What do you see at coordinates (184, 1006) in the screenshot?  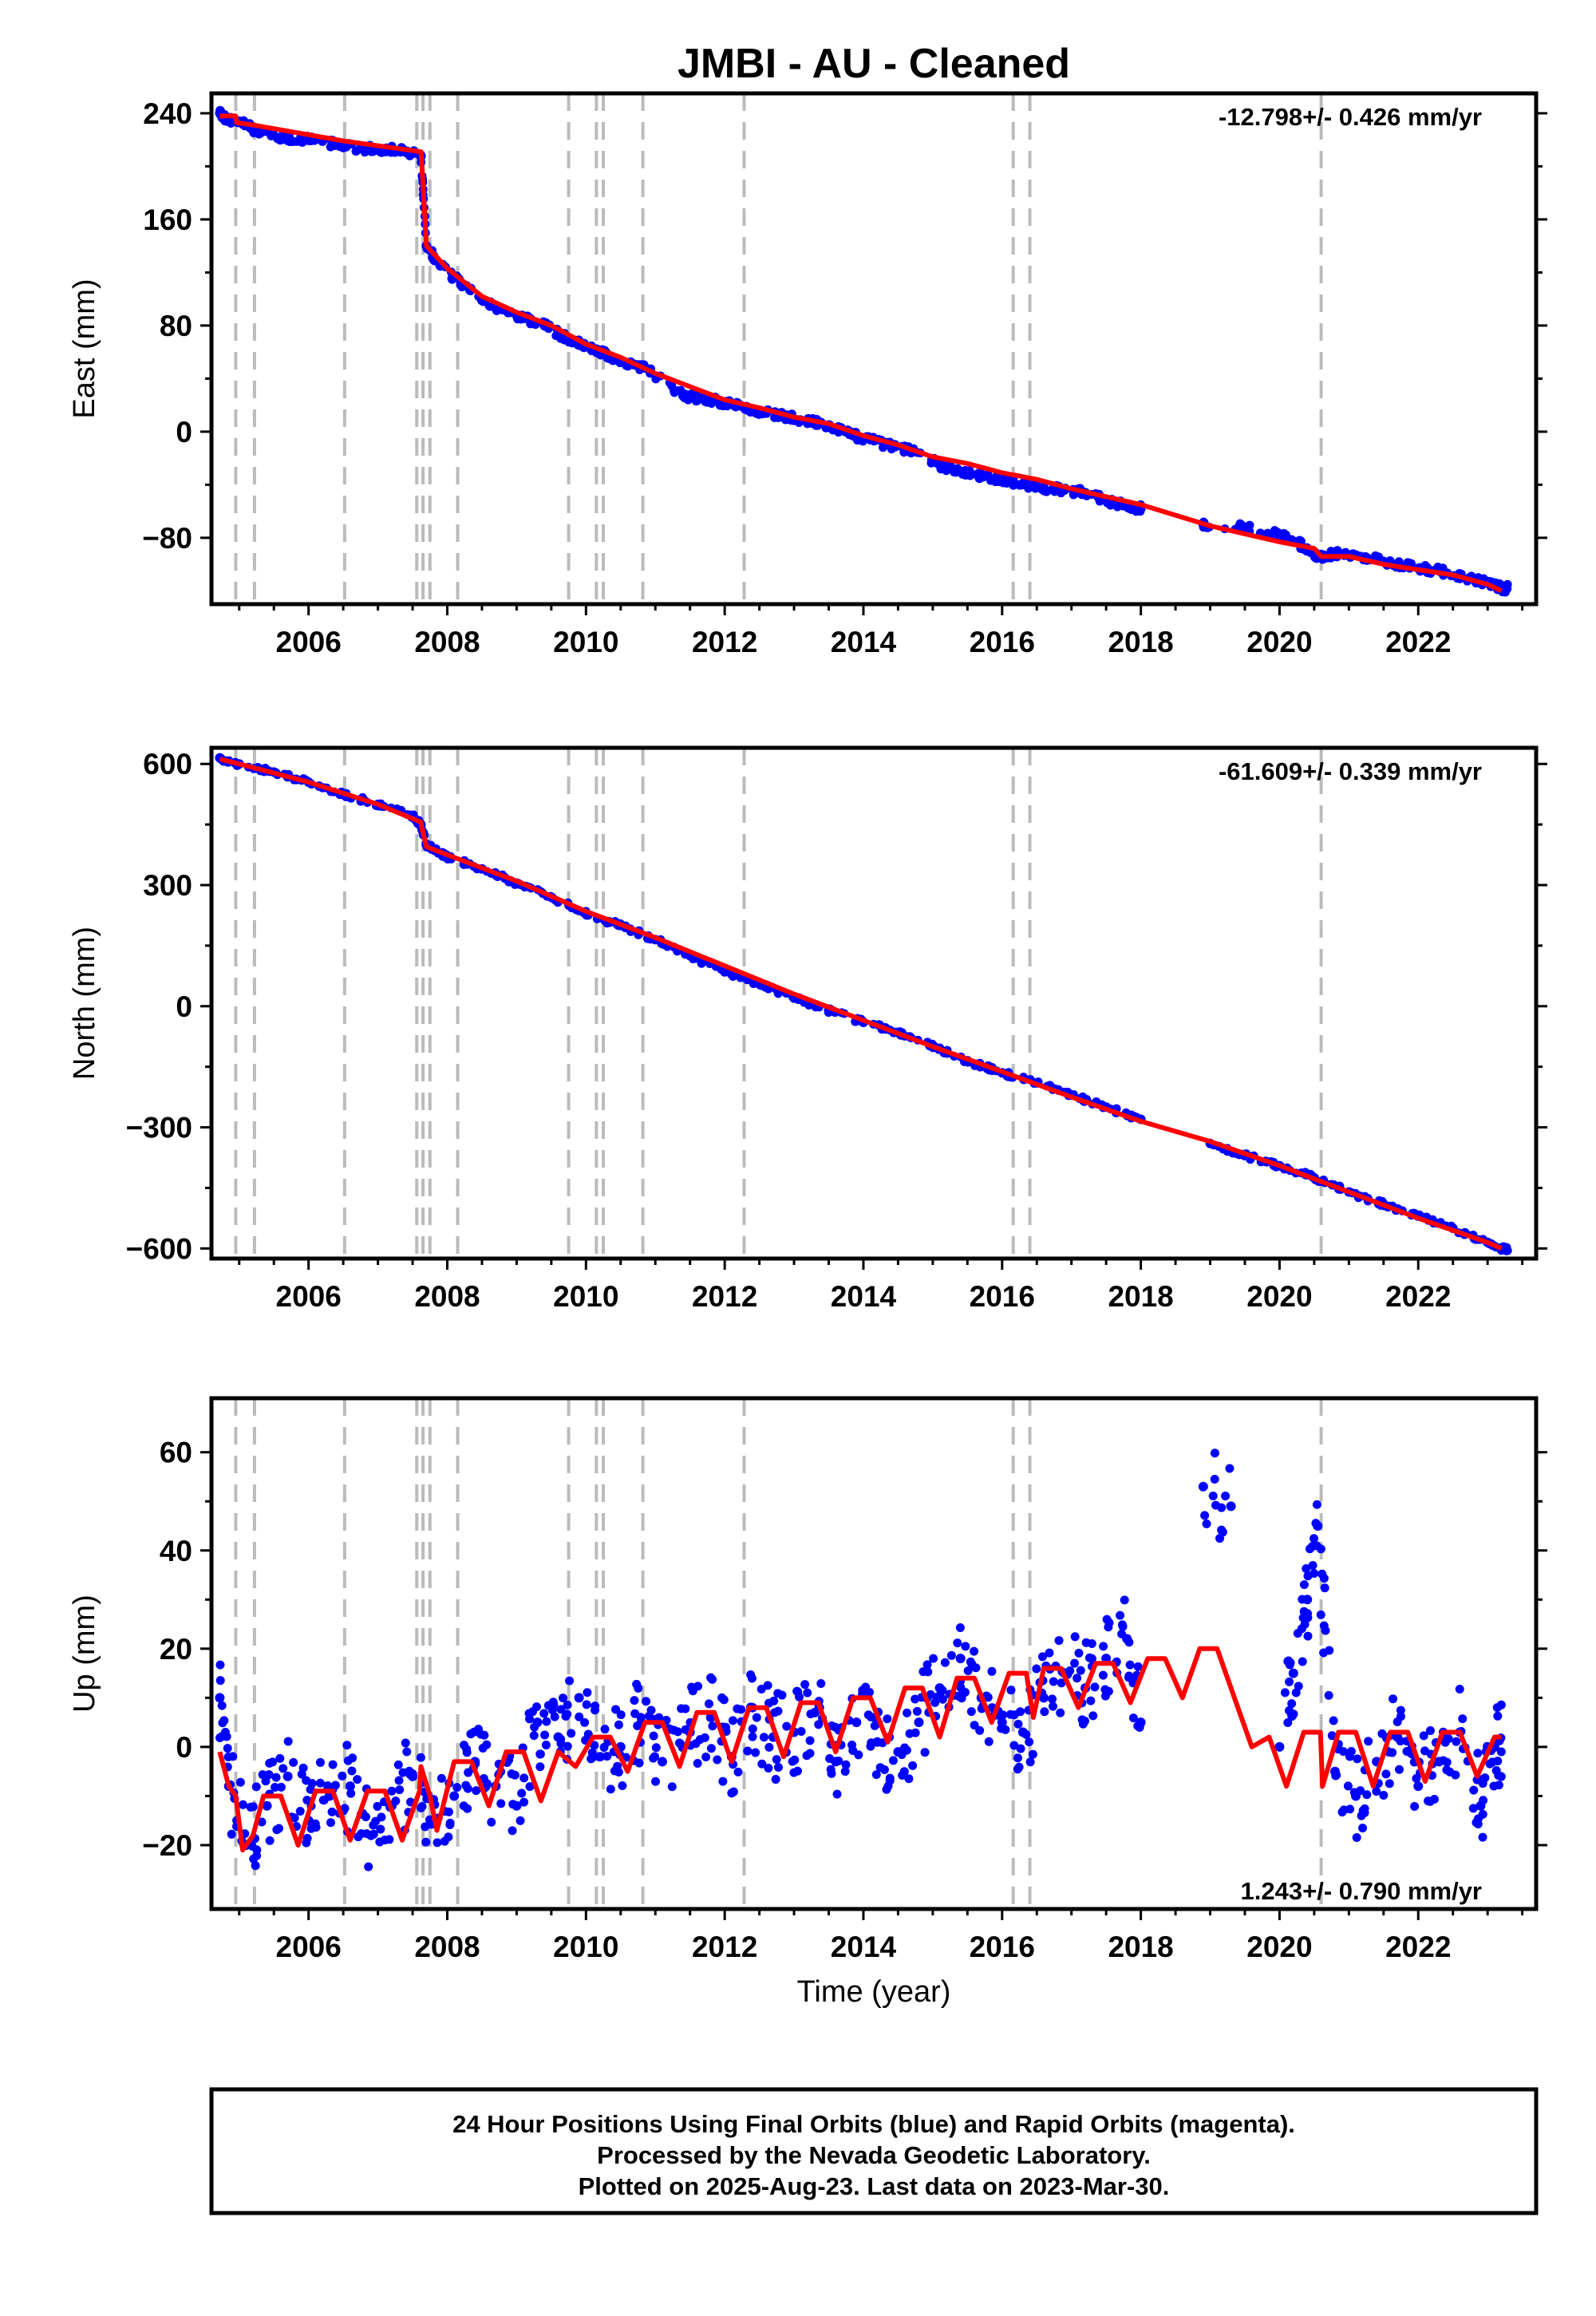 I see `y-tick-label: 0` at bounding box center [184, 1006].